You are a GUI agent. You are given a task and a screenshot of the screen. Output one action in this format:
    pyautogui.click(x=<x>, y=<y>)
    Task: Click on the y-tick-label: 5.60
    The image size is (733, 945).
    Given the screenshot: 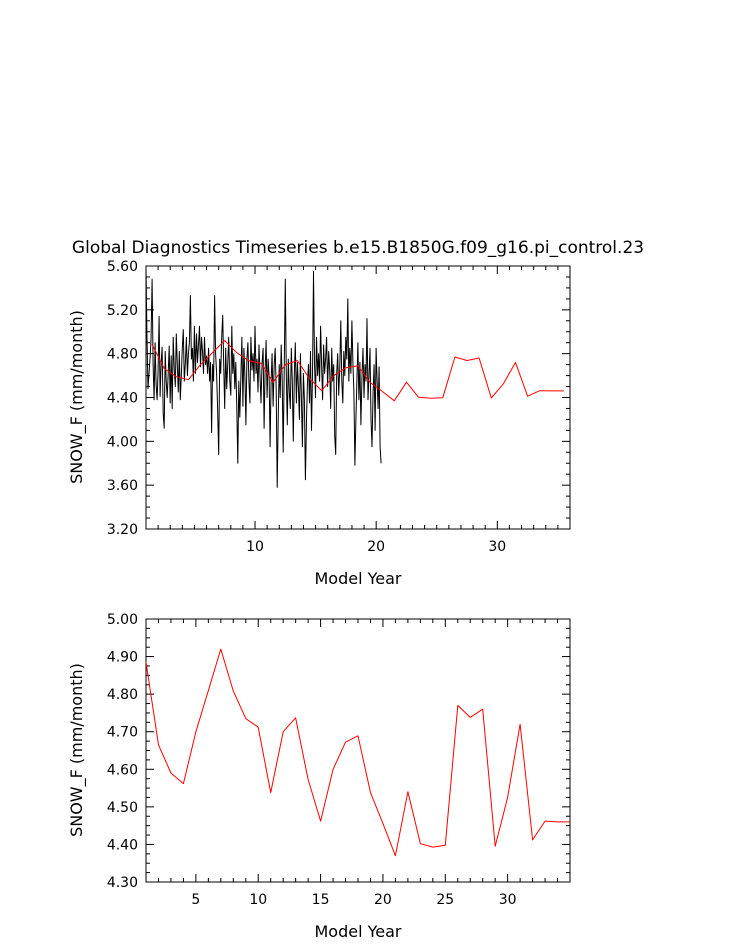 What is the action you would take?
    pyautogui.click(x=122, y=267)
    